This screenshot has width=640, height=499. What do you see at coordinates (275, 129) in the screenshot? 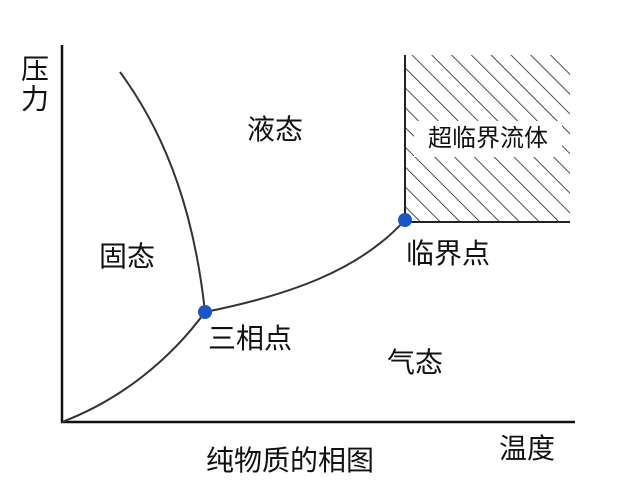
I see `region-label: 液态` at bounding box center [275, 129].